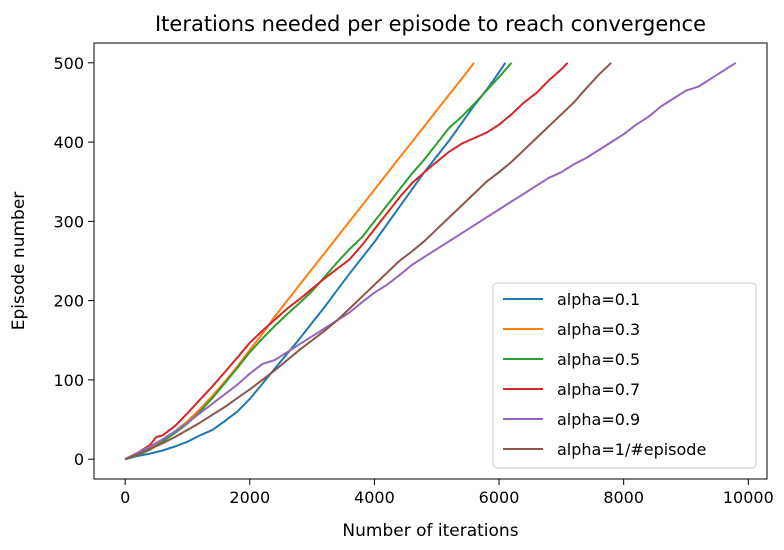  Describe the element at coordinates (125, 497) in the screenshot. I see `x-tick-label: 0` at that location.